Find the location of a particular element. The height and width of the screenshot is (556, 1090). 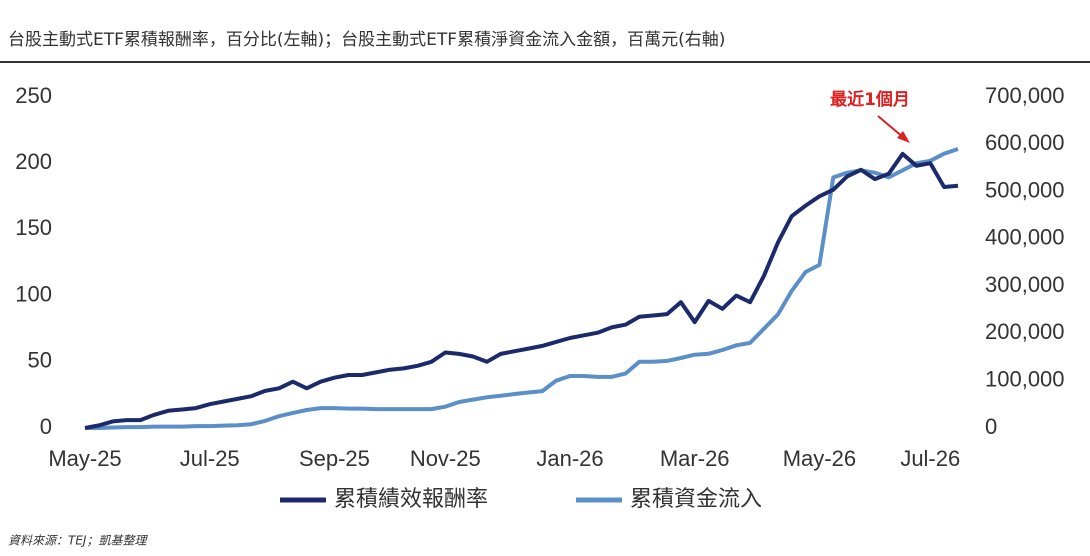

y2-tick-label: 600,000 is located at coordinates (1025, 142).